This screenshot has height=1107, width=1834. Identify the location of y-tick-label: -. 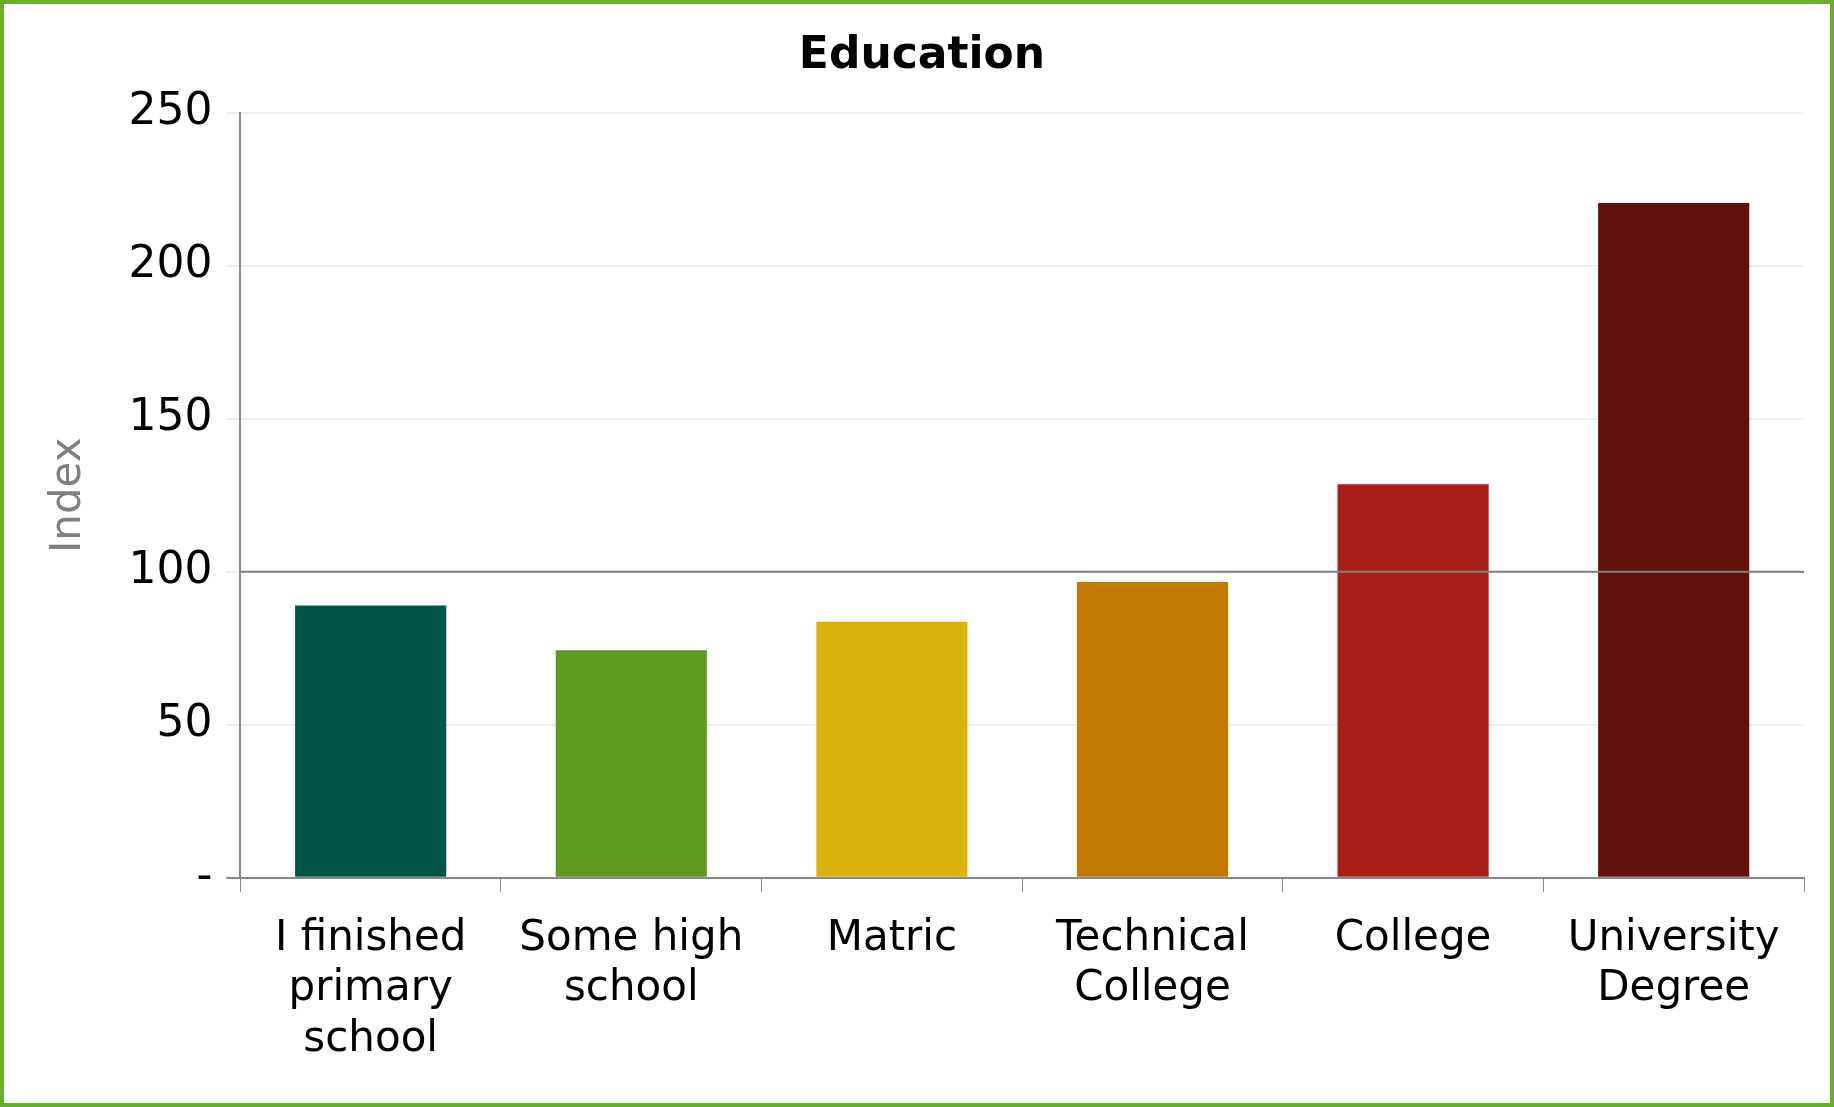
(204, 874).